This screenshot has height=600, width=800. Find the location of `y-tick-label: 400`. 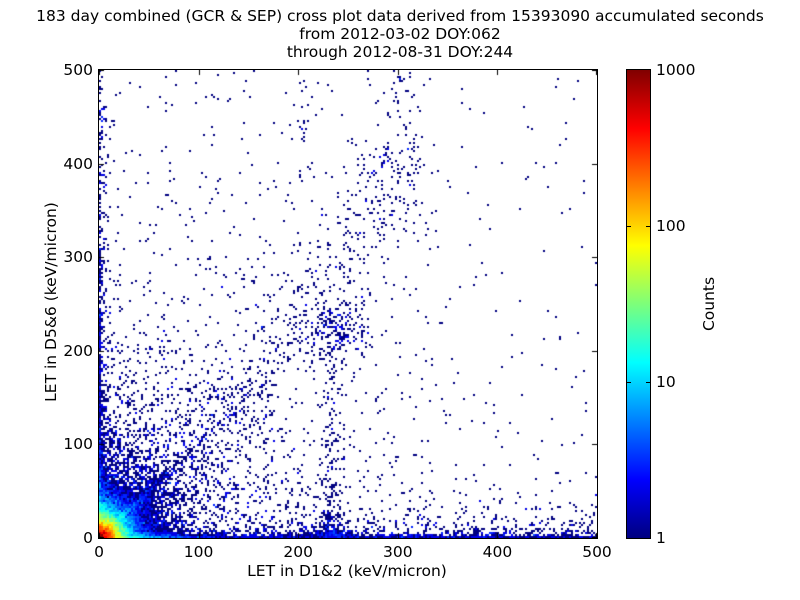

y-tick-label: 400 is located at coordinates (78, 163).